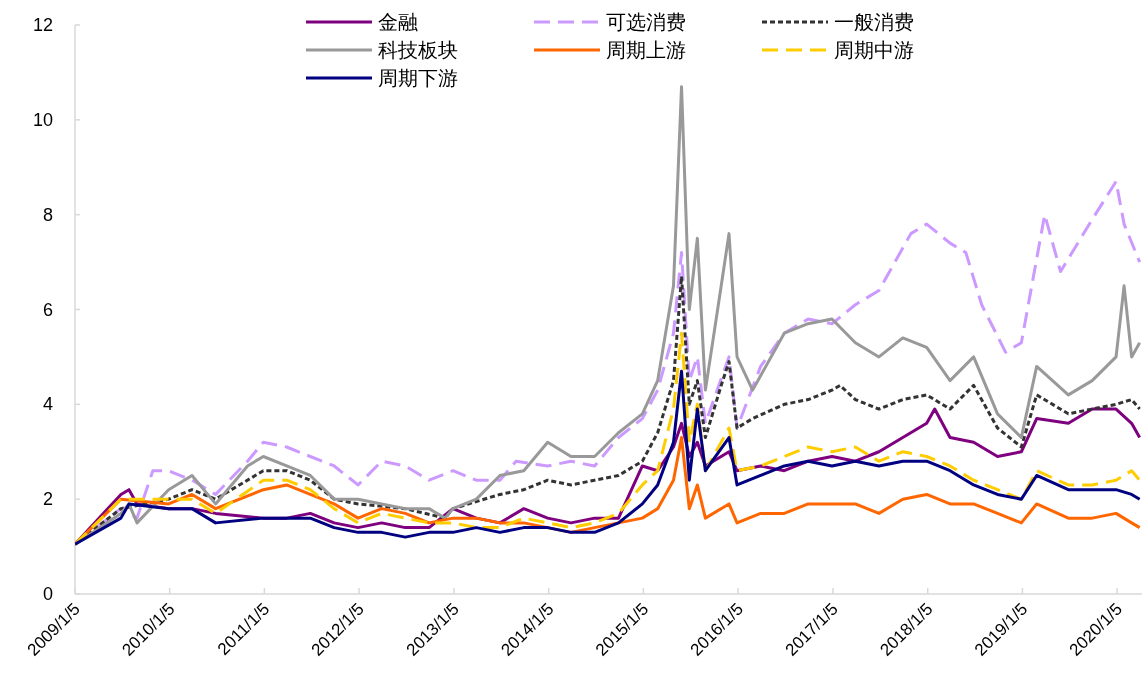  Describe the element at coordinates (418, 78) in the screenshot. I see `legend-label: 周期下游` at that location.